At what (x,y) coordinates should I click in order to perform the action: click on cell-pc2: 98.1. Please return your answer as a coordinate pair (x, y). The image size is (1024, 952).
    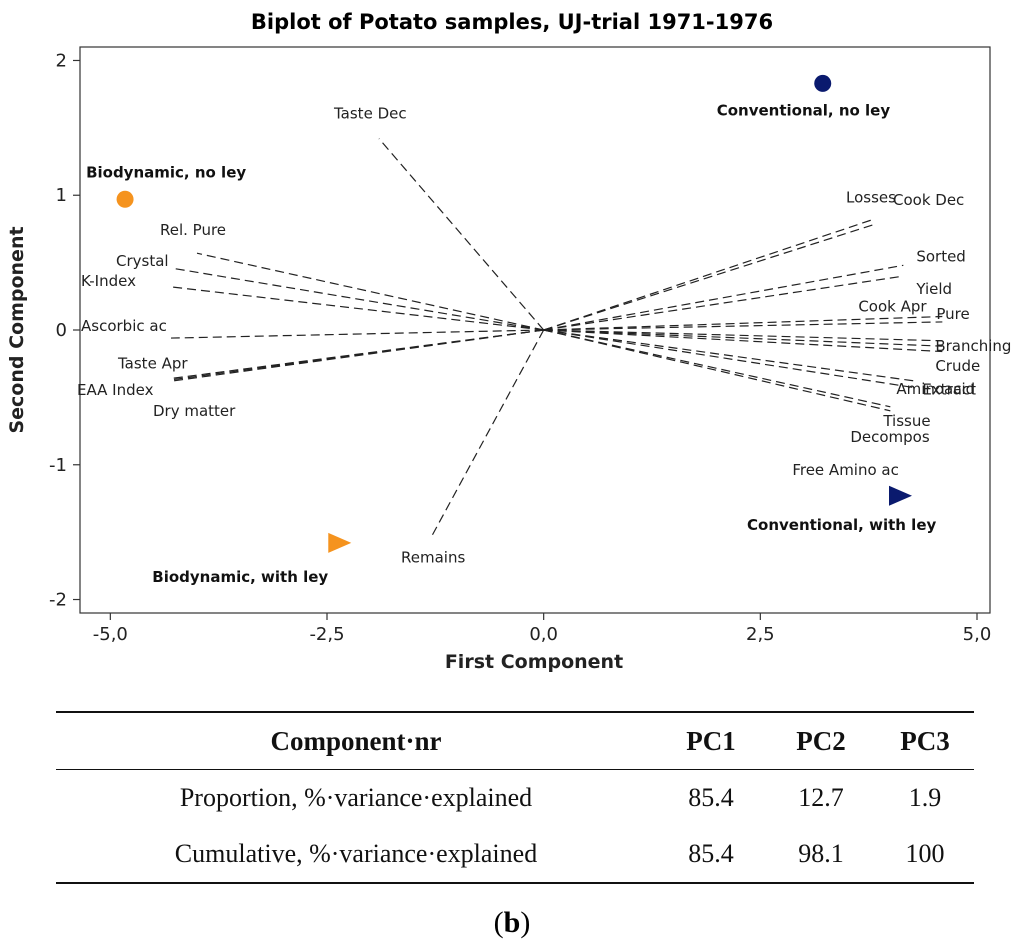
    Looking at the image, I should click on (821, 853).